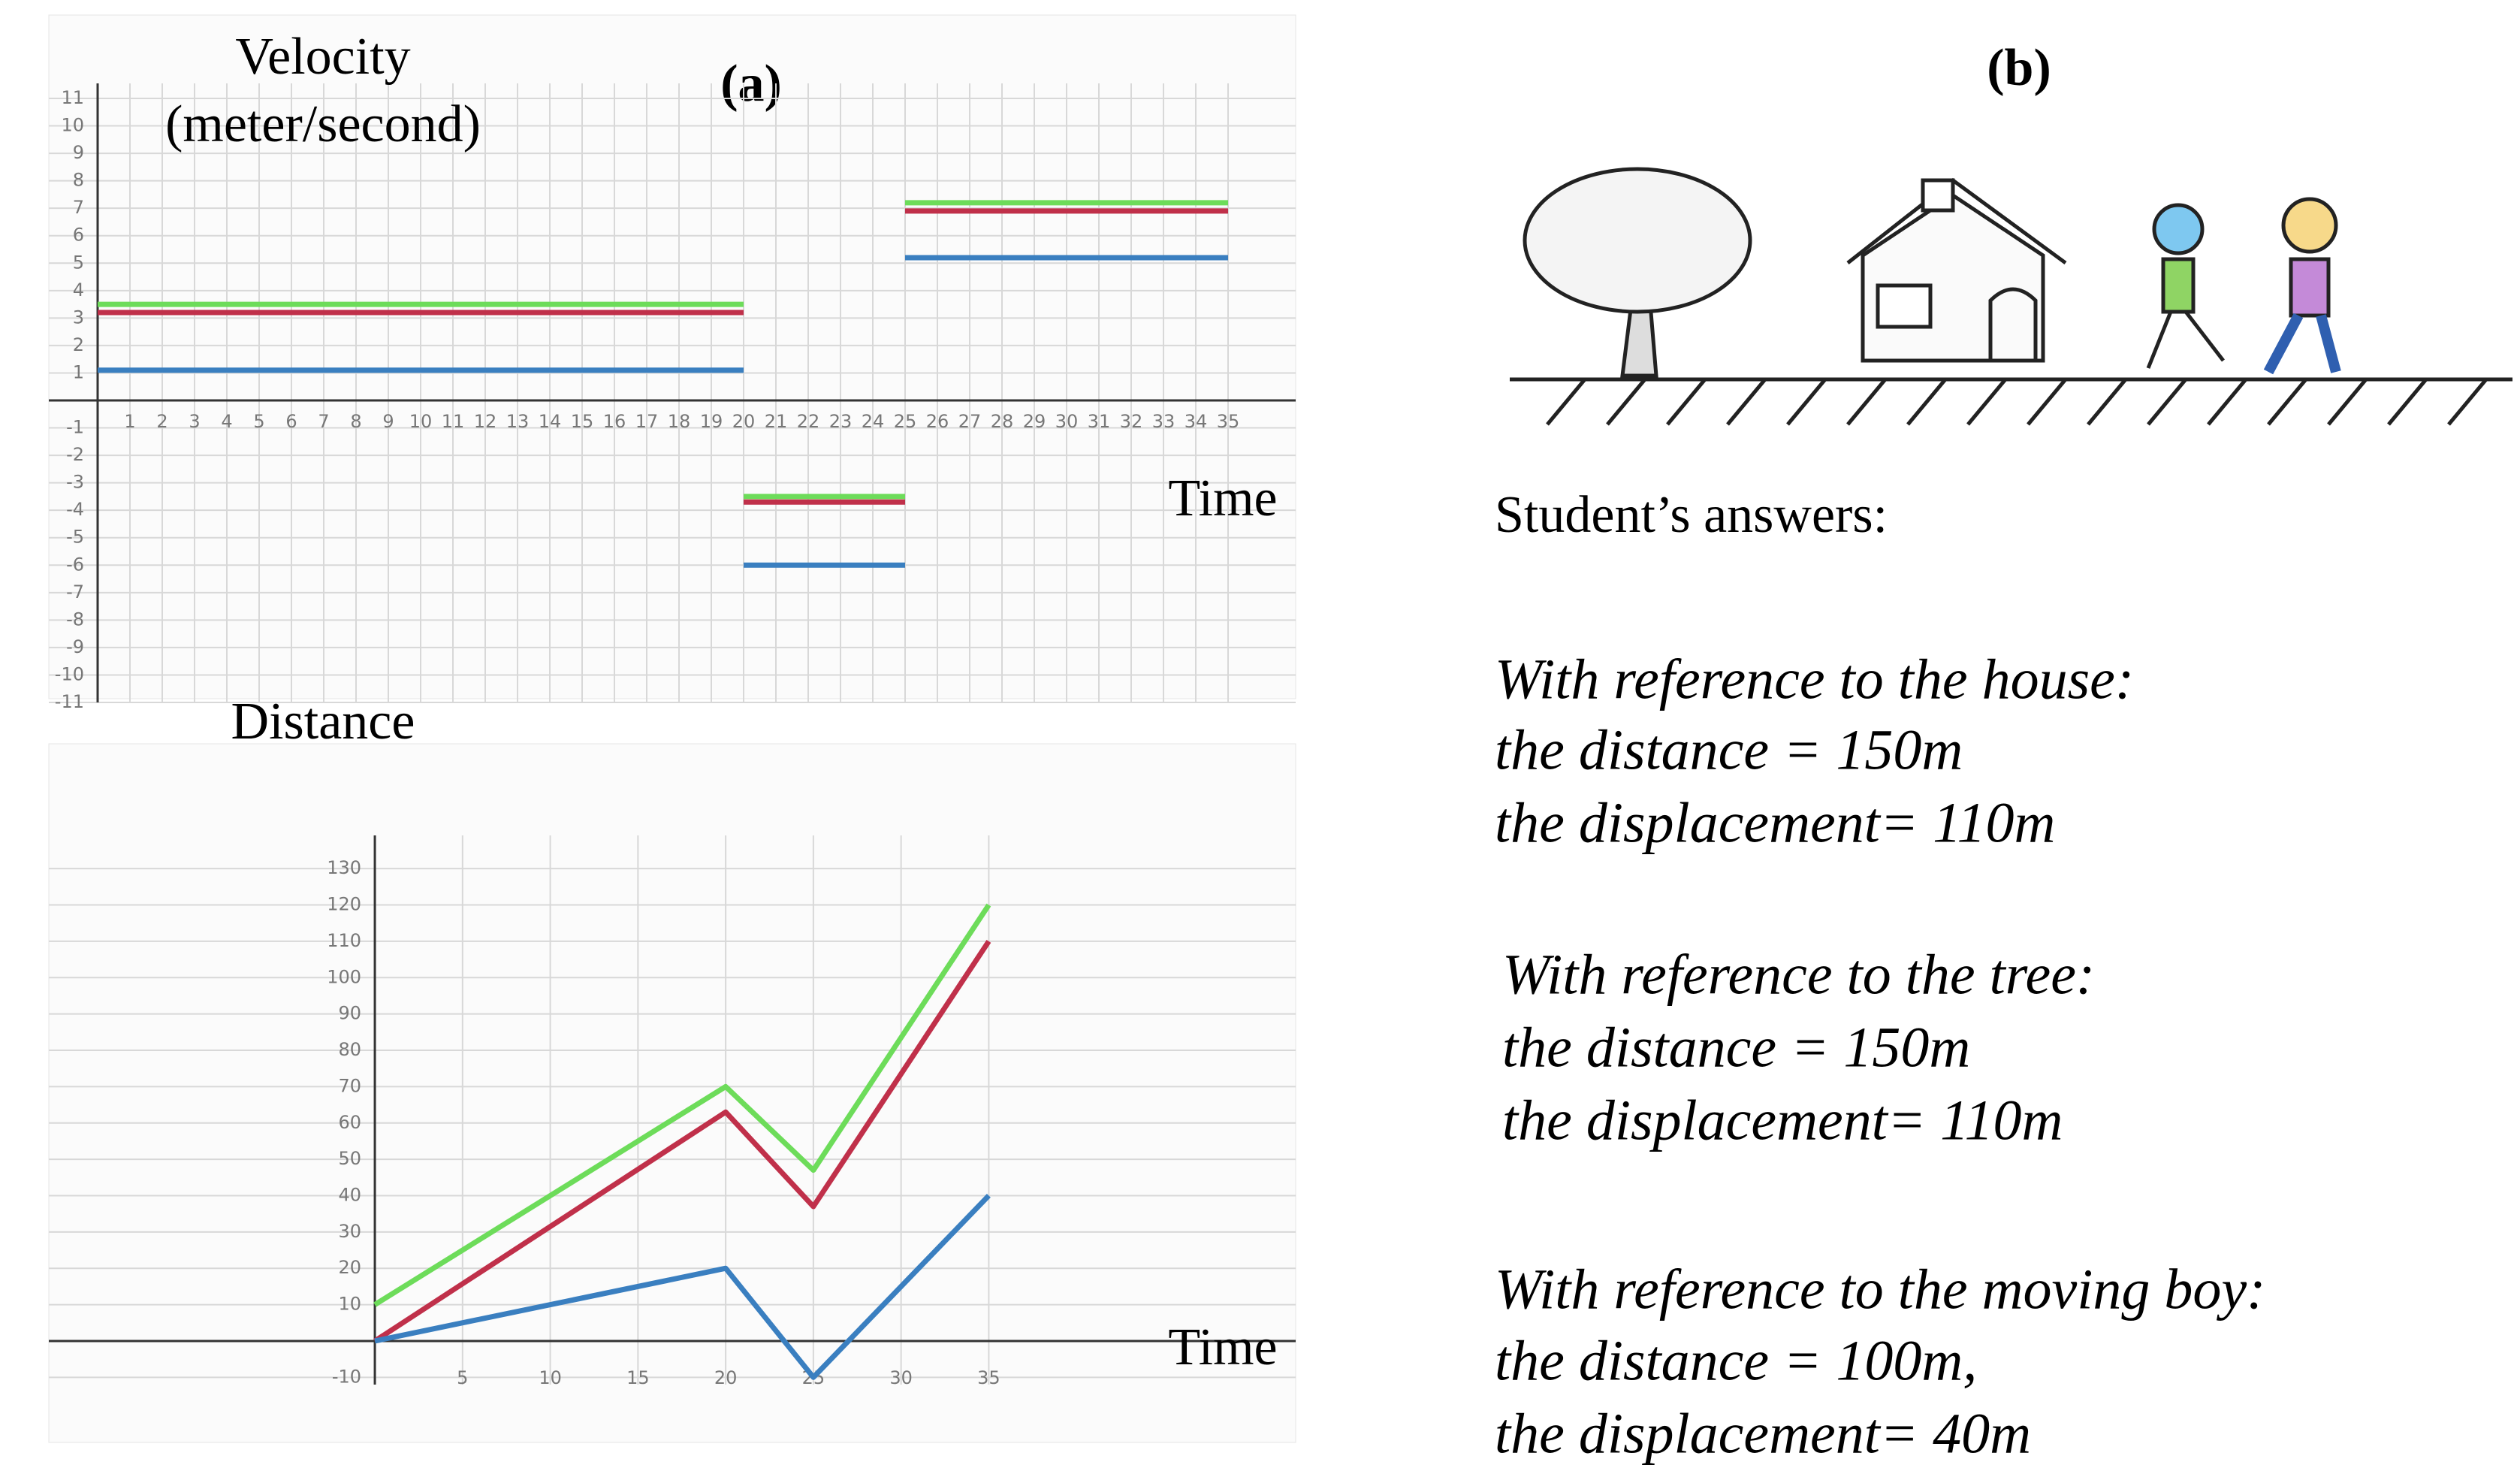  I want to click on y-axis-label: Distance, so click(323, 722).